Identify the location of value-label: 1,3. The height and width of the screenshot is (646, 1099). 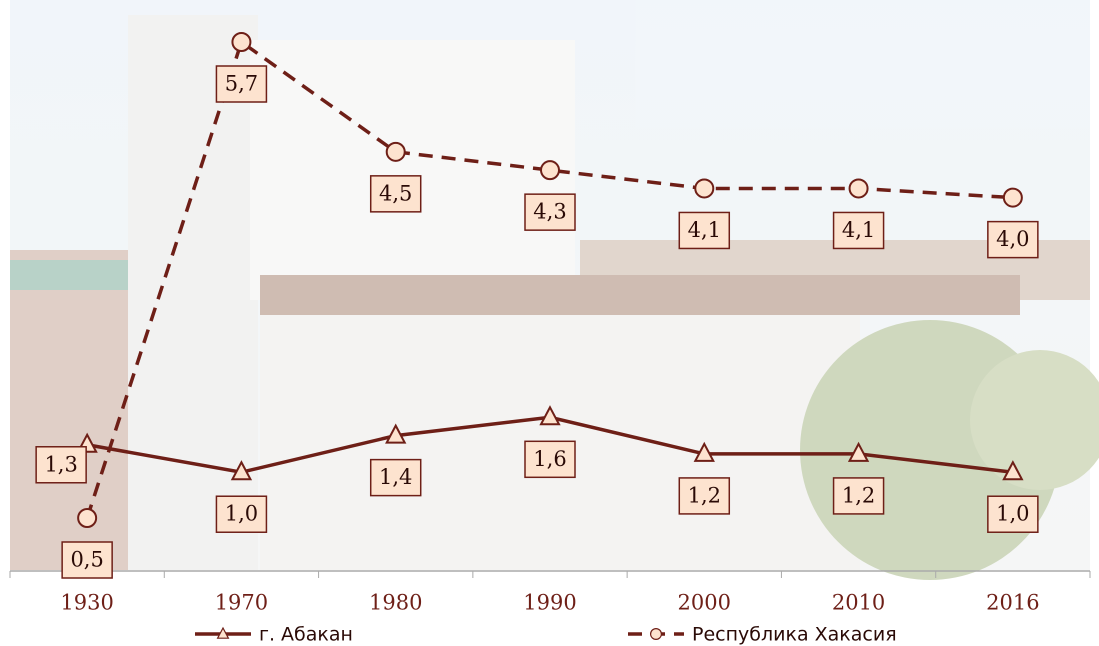
(60, 464).